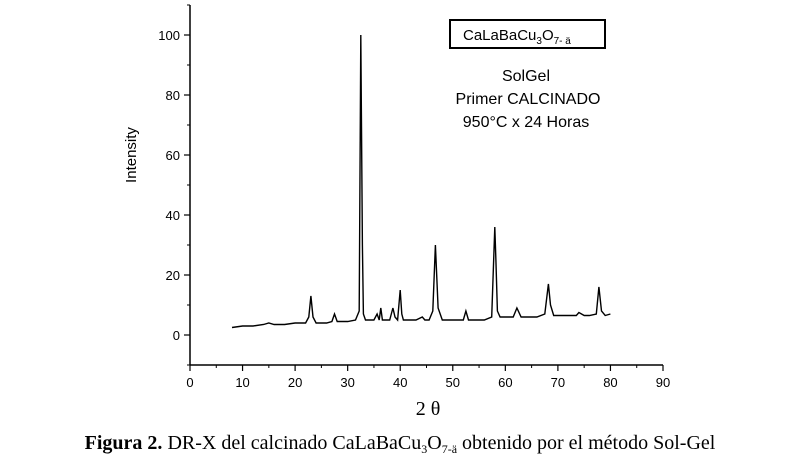  Describe the element at coordinates (548, 35) in the screenshot. I see `legend-formula-mid: O` at that location.